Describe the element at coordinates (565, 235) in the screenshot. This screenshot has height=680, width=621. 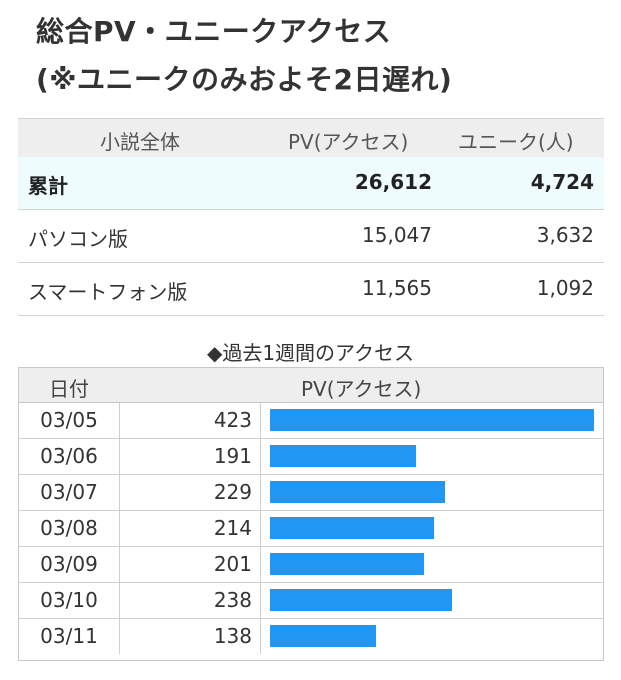
I see `summary-row-unique: 3,632` at that location.